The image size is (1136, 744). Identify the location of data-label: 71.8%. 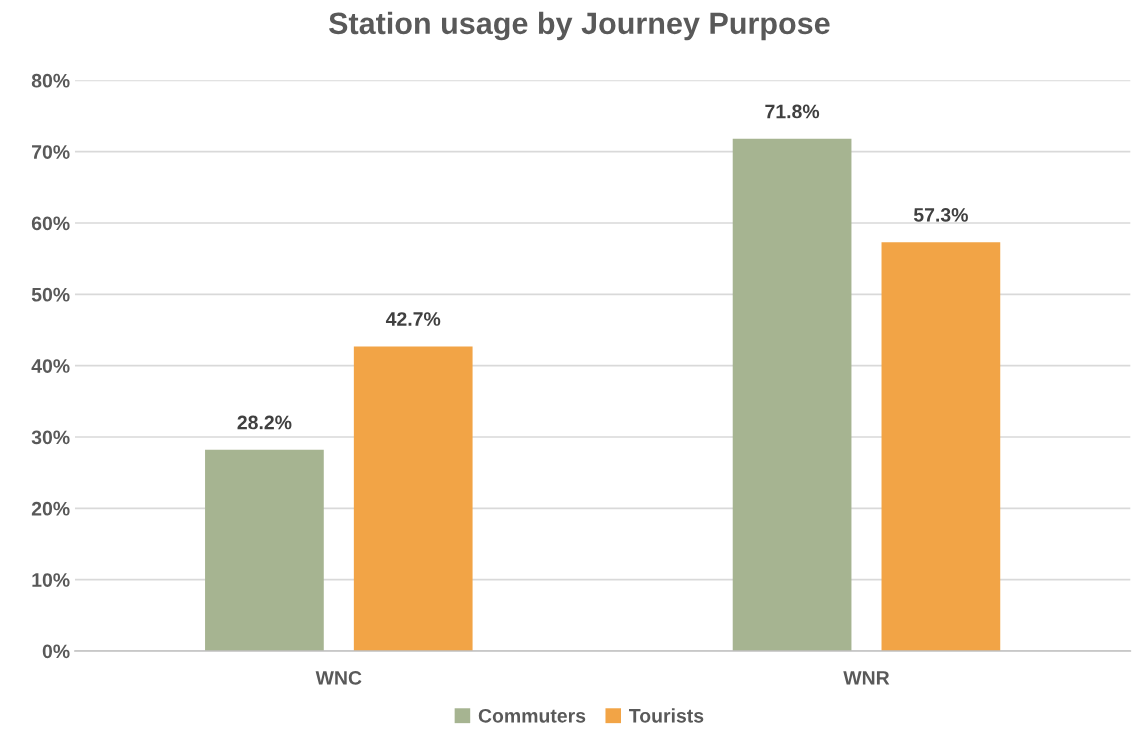
(792, 111).